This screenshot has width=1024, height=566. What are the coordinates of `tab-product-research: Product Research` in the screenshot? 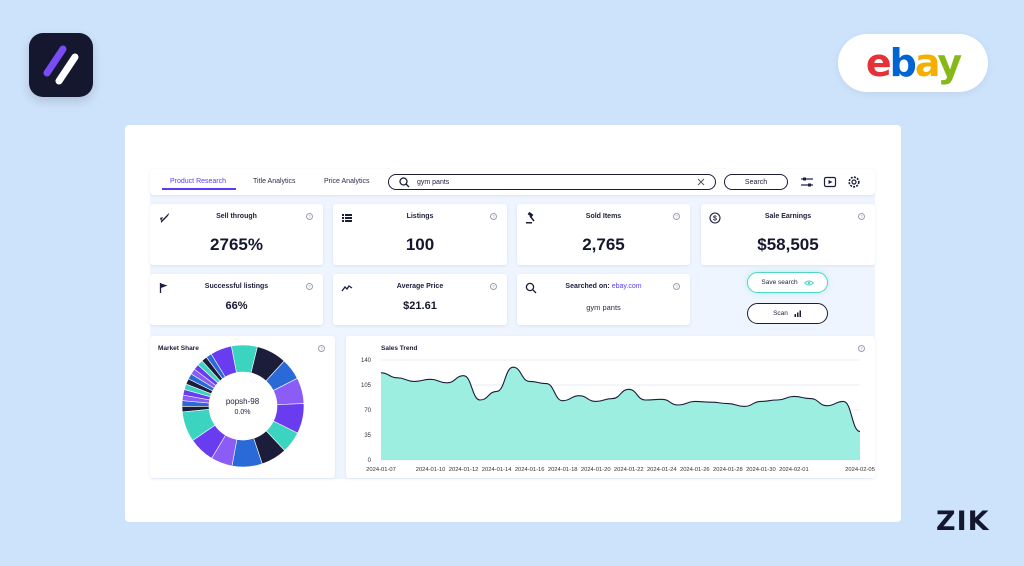 It's located at (198, 181).